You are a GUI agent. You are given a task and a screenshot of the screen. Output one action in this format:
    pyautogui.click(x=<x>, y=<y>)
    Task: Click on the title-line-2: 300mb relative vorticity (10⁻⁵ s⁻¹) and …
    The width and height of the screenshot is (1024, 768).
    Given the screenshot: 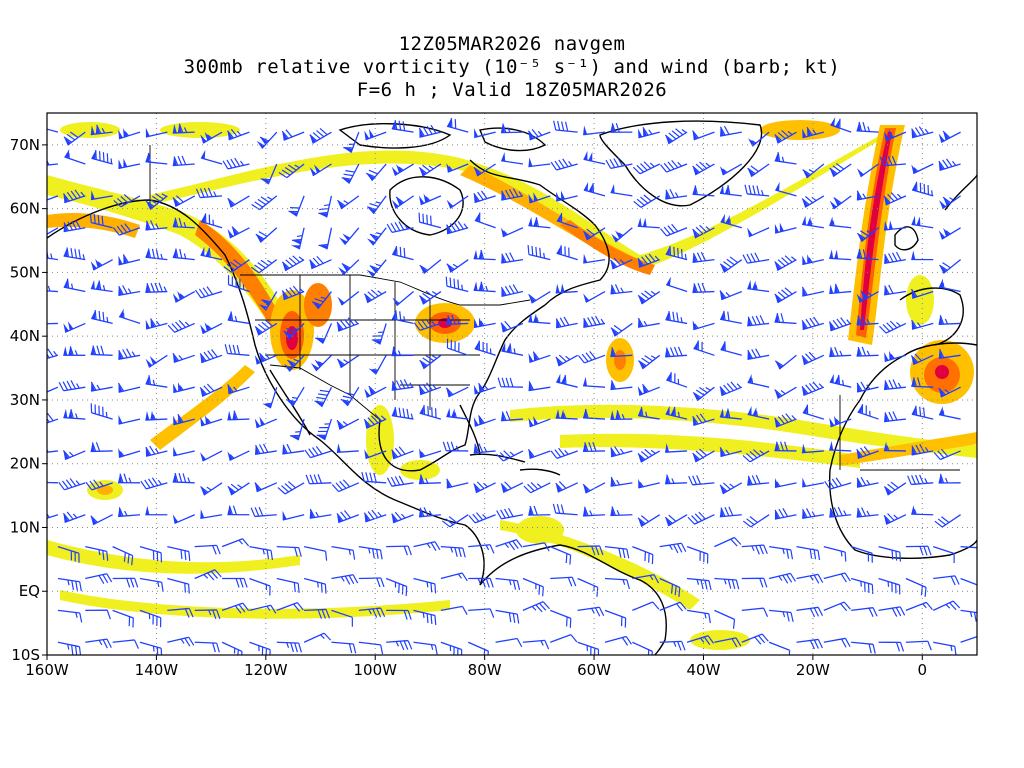 What is the action you would take?
    pyautogui.click(x=512, y=67)
    